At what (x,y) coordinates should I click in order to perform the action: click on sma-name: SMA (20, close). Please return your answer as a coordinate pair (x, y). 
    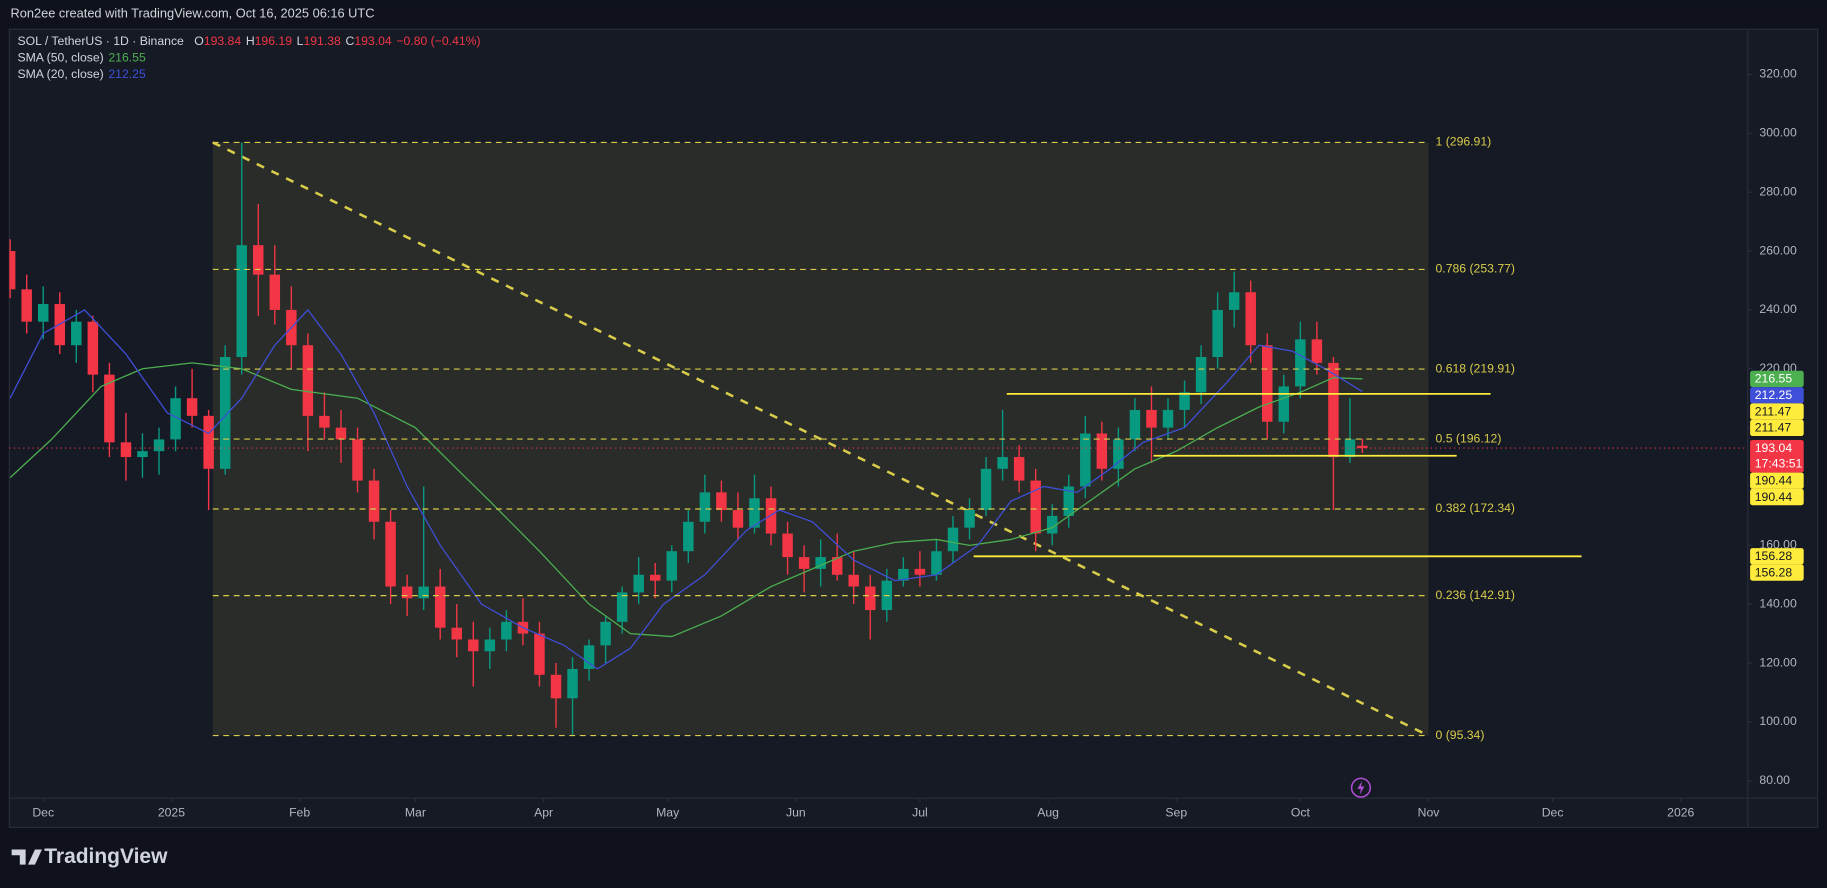
    Looking at the image, I should click on (60, 74).